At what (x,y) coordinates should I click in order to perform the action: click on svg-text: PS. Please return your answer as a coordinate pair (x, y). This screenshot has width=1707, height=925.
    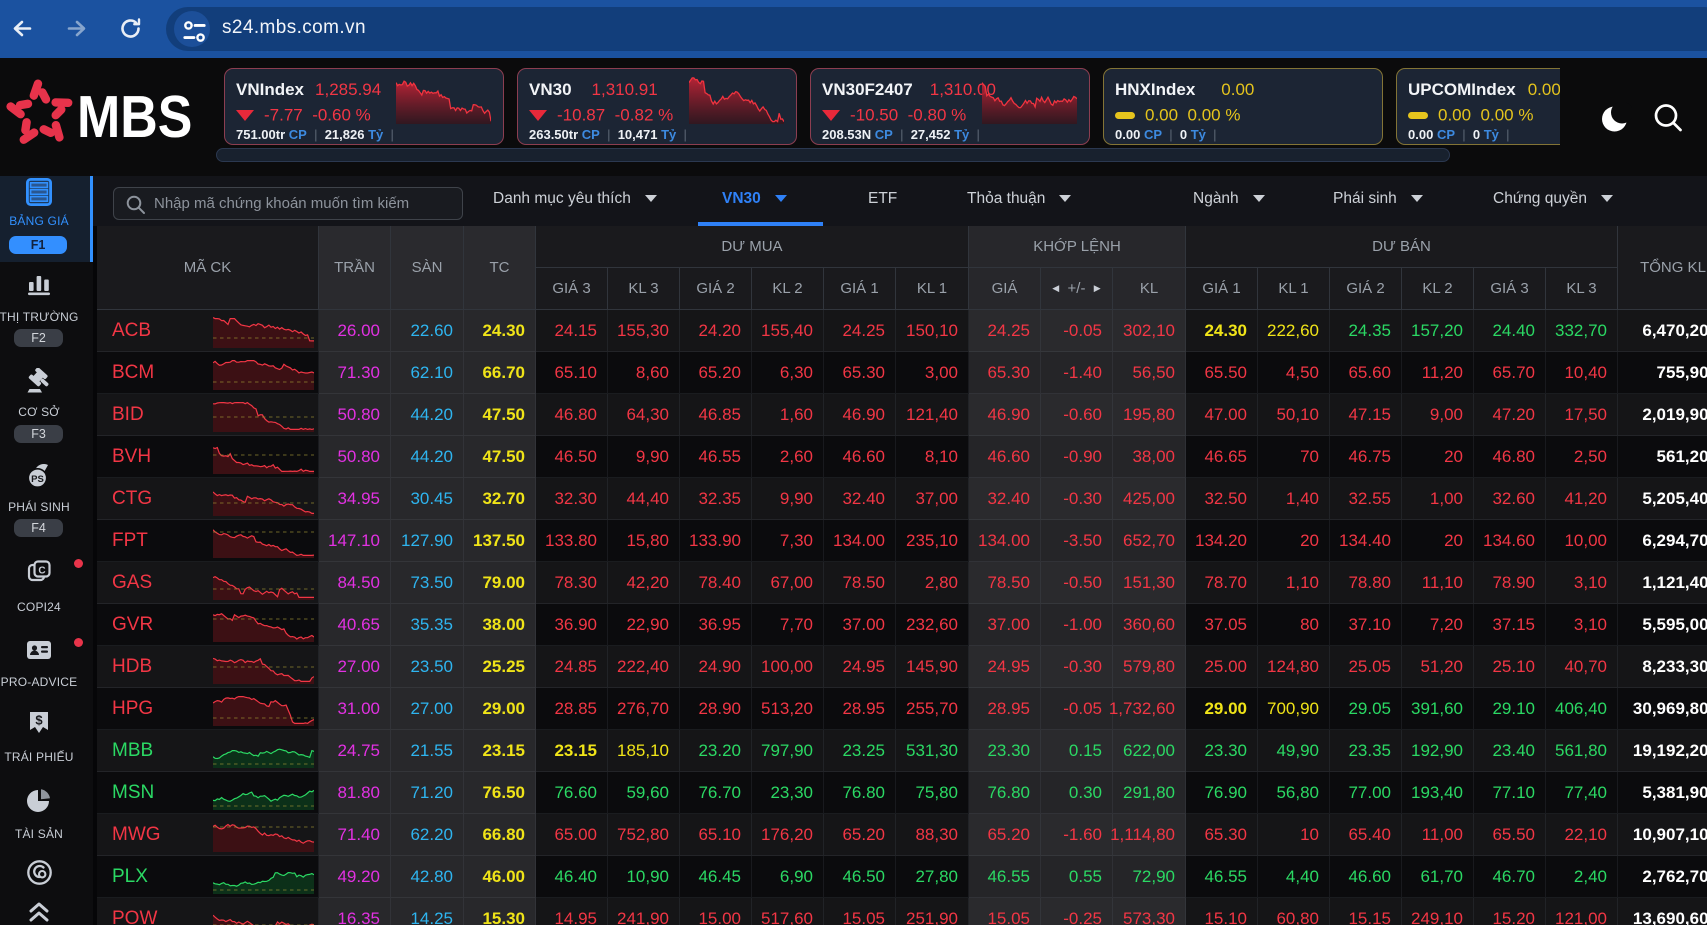
    Looking at the image, I should click on (37, 479).